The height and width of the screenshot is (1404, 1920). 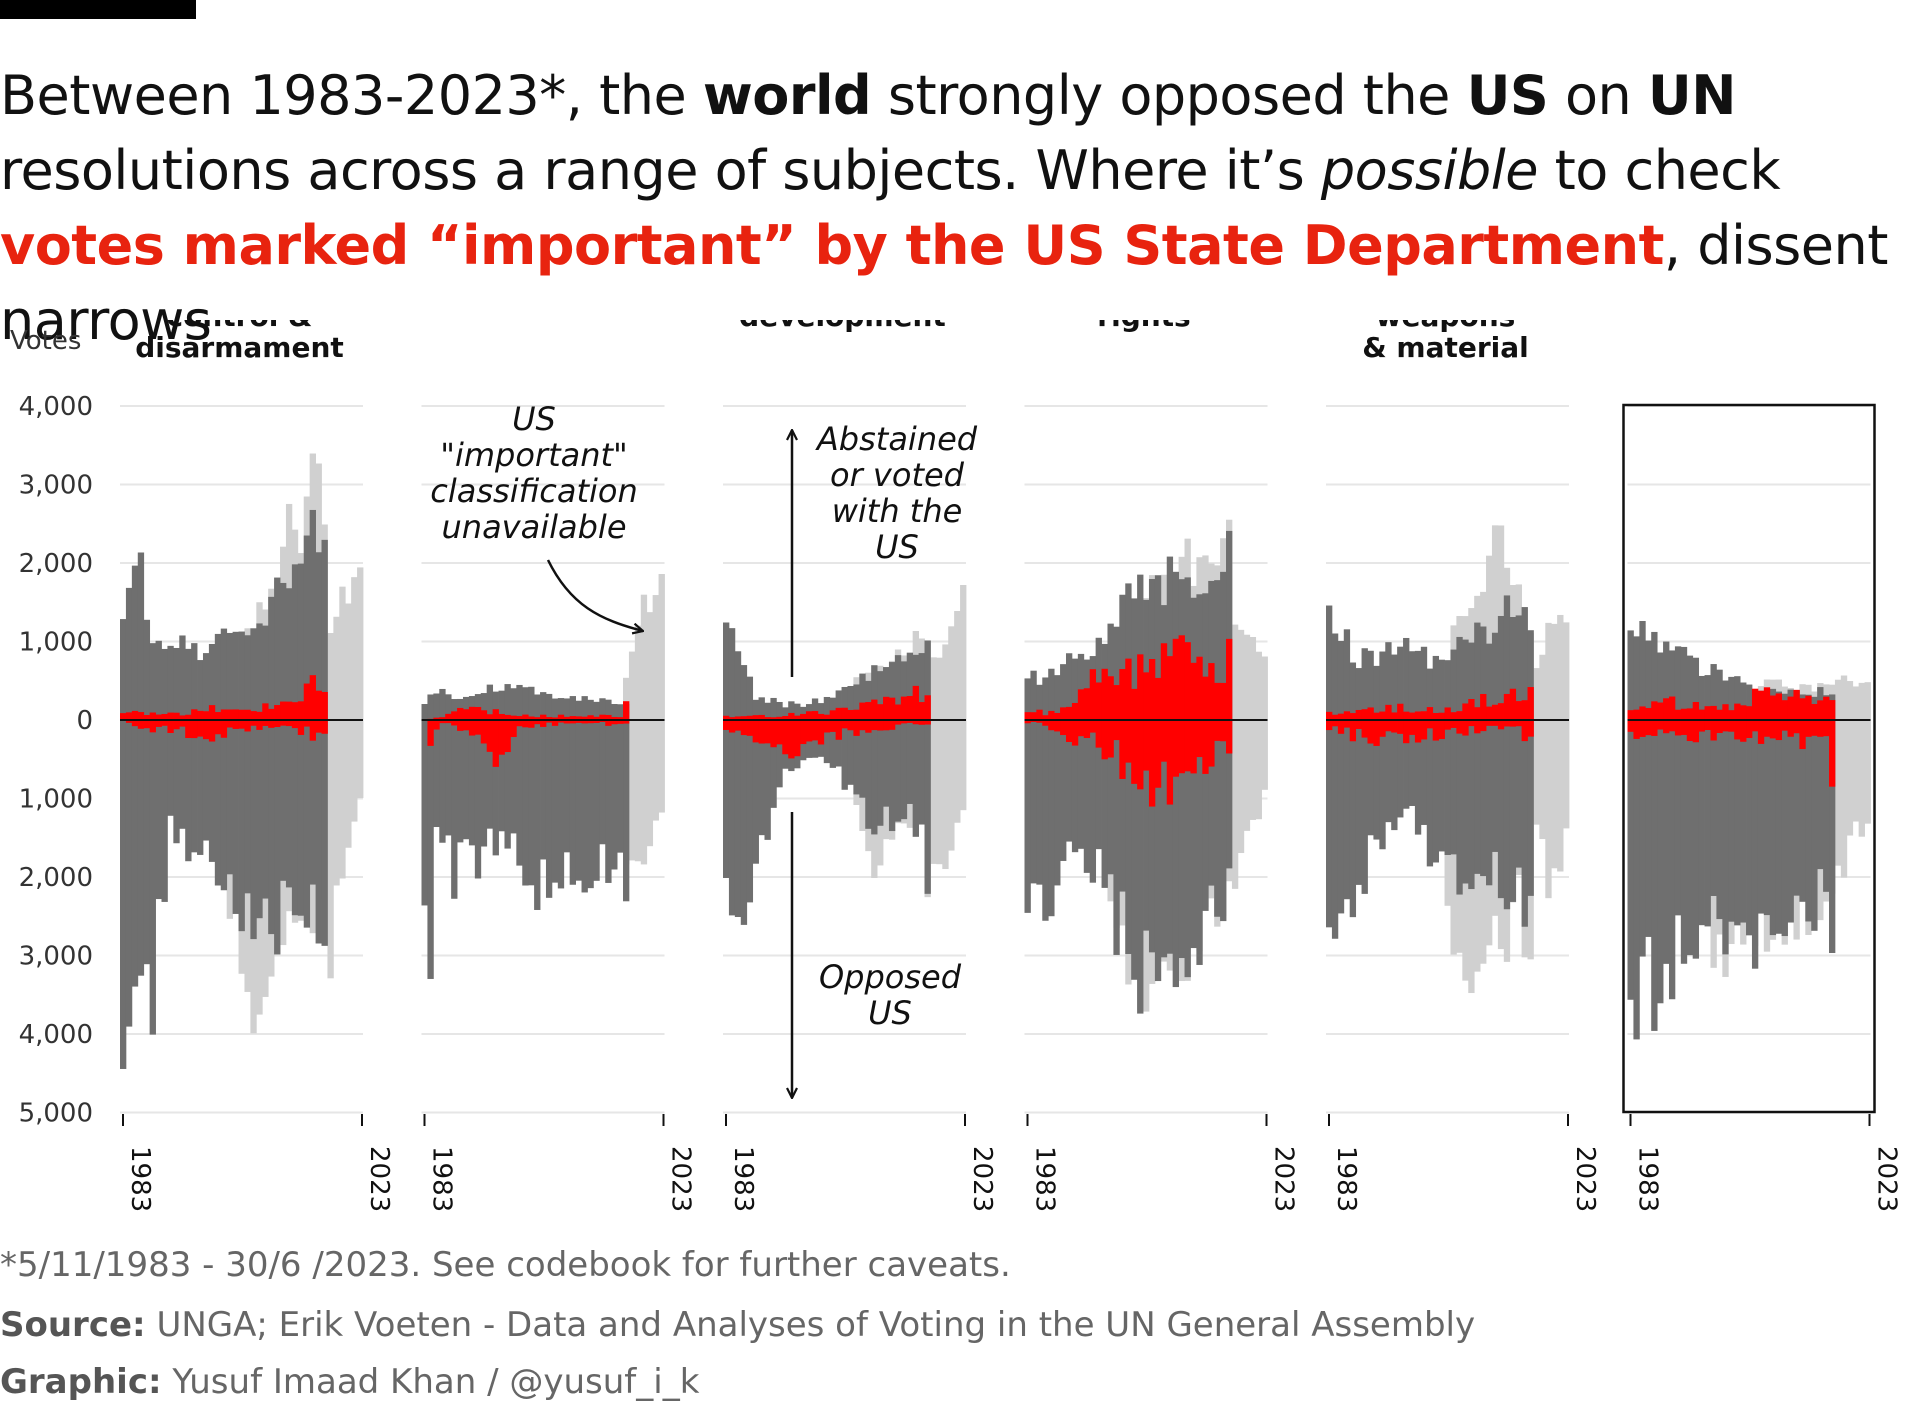 I want to click on annotation-line: or voted, so click(x=897, y=475).